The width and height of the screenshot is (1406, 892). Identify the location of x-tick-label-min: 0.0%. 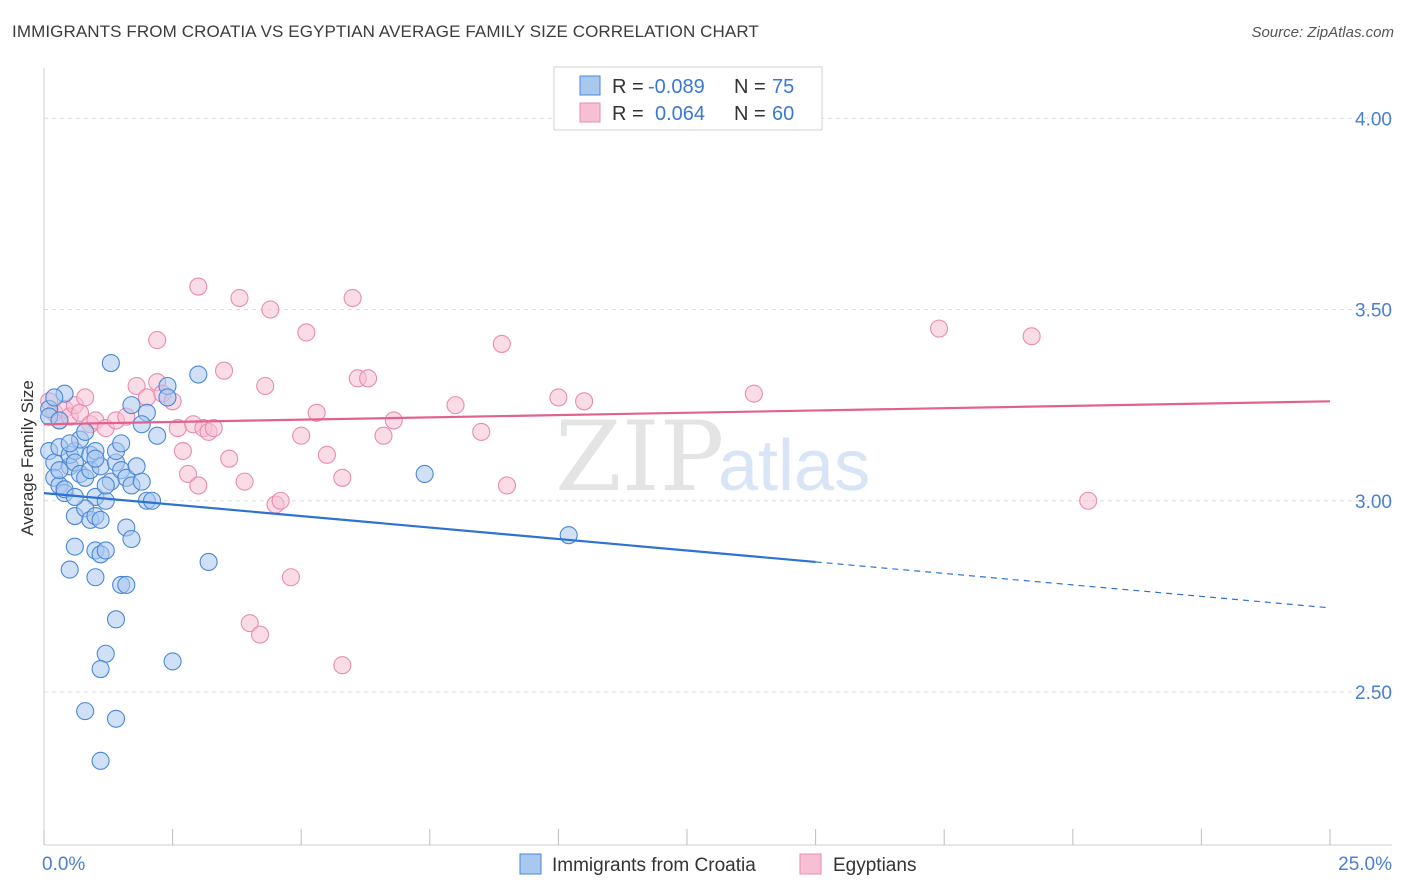
(63, 864).